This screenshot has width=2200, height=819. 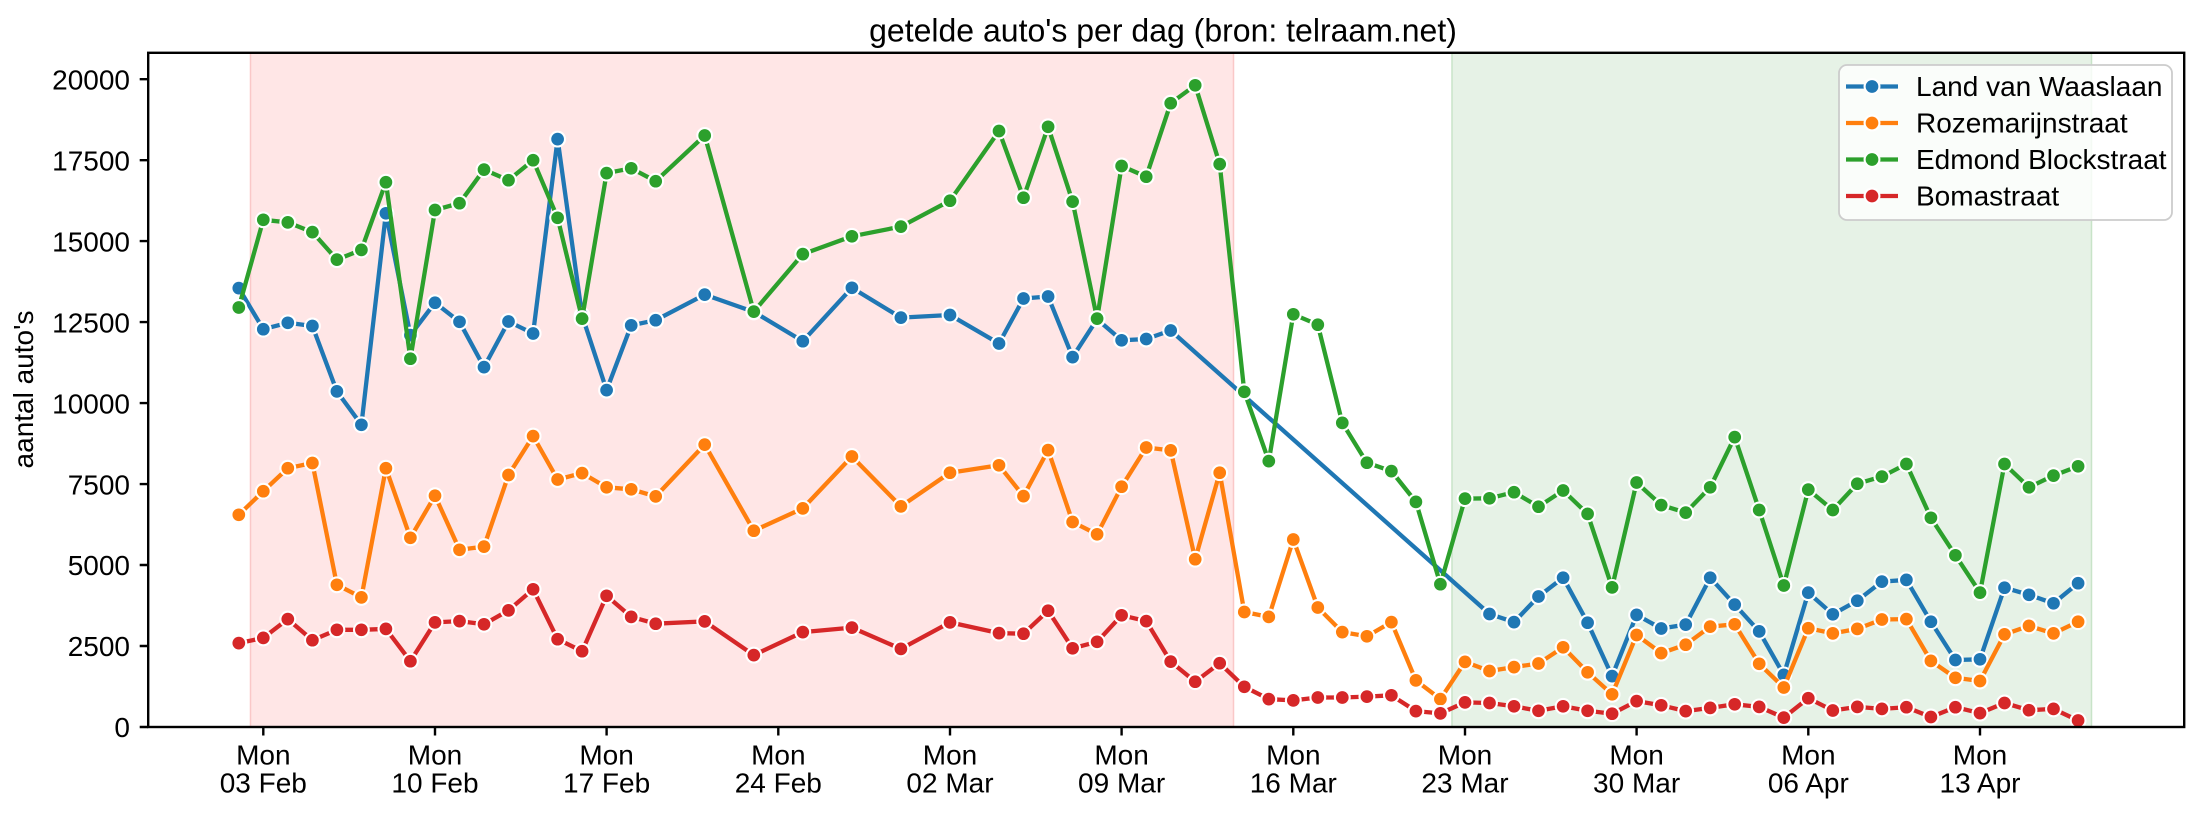 I want to click on svg-text: 13 Apr, so click(x=1980, y=782).